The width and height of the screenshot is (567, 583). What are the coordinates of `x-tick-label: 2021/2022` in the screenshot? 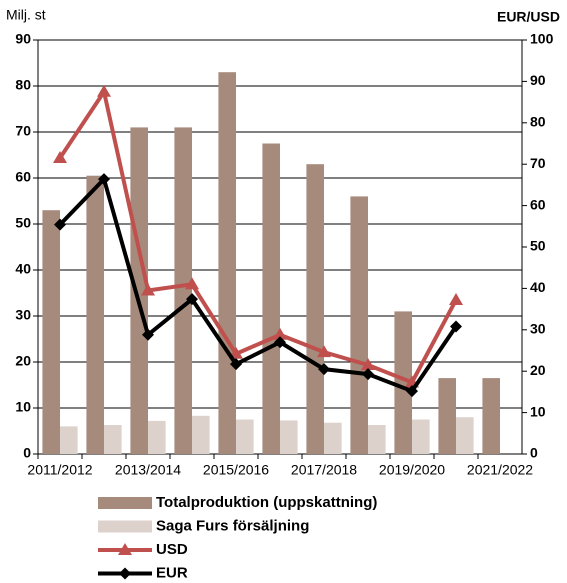 It's located at (500, 470).